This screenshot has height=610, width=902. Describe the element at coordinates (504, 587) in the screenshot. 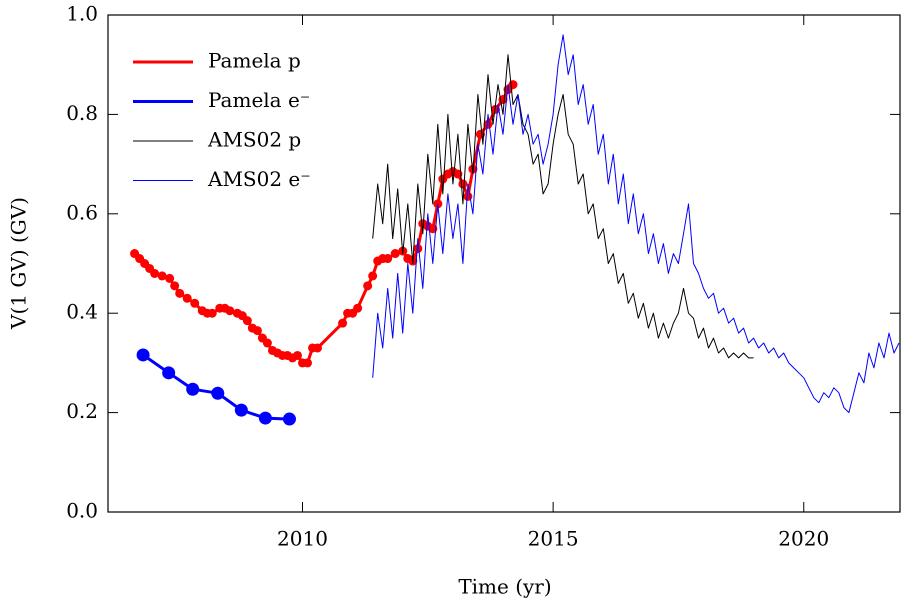

I see `x-axis-label: Time (yr)` at that location.